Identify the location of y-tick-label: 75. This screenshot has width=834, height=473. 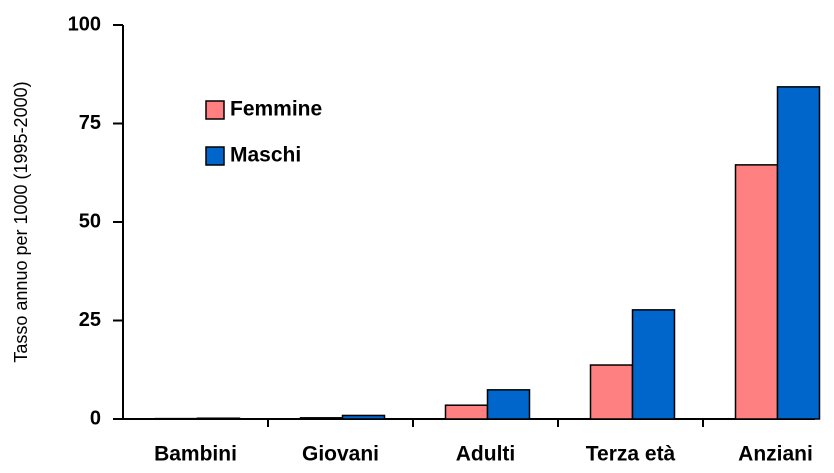
(90, 123).